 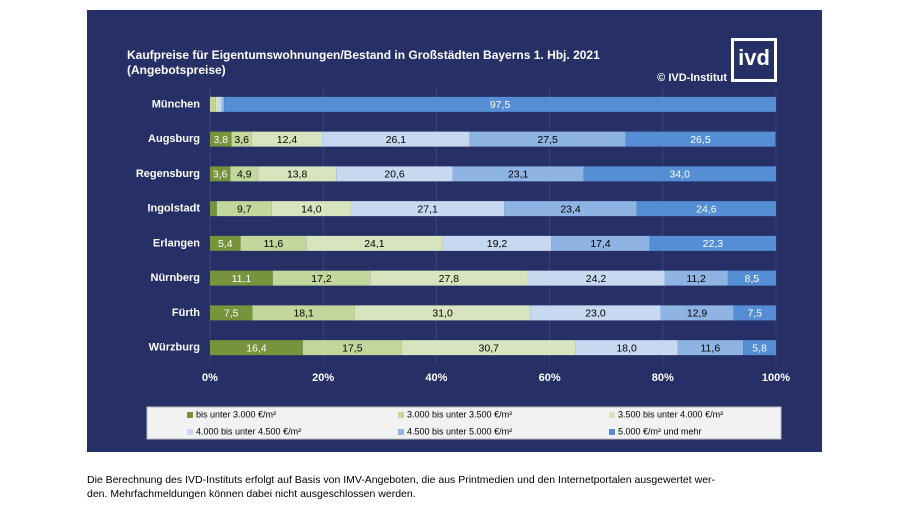 I want to click on y-tick-label: Ingolstadt, so click(x=173, y=209).